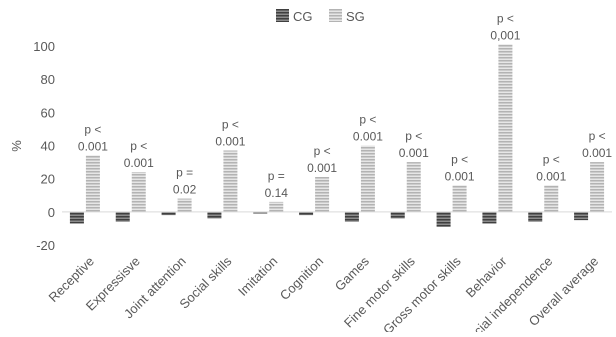  I want to click on y-tick-label: 20, so click(48, 179).